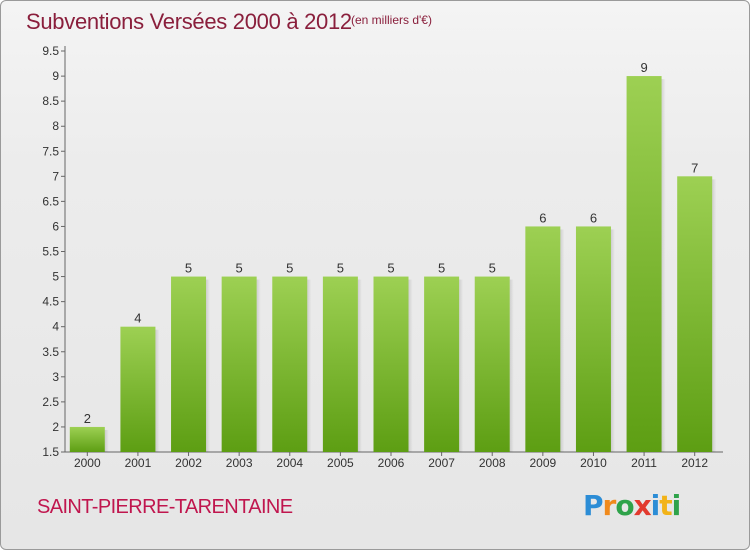 This screenshot has width=750, height=550. I want to click on y-tick-label: 6, so click(55, 226).